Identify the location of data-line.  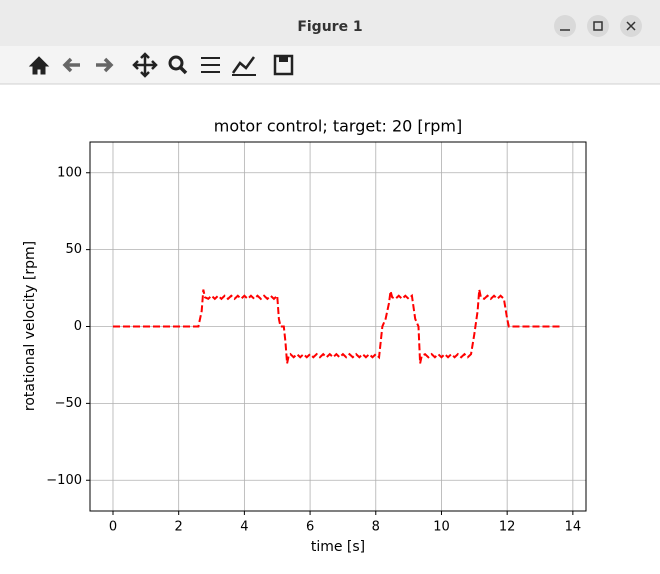
(337, 326).